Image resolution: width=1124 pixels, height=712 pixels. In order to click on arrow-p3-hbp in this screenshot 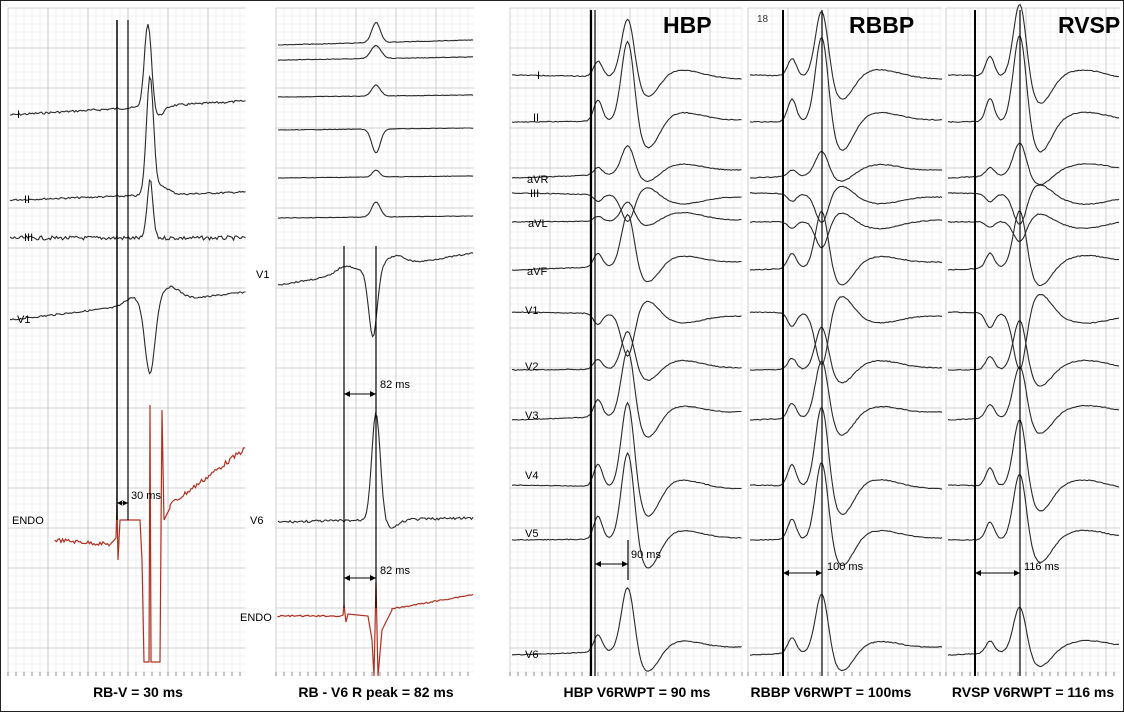, I will do `click(611, 564)`.